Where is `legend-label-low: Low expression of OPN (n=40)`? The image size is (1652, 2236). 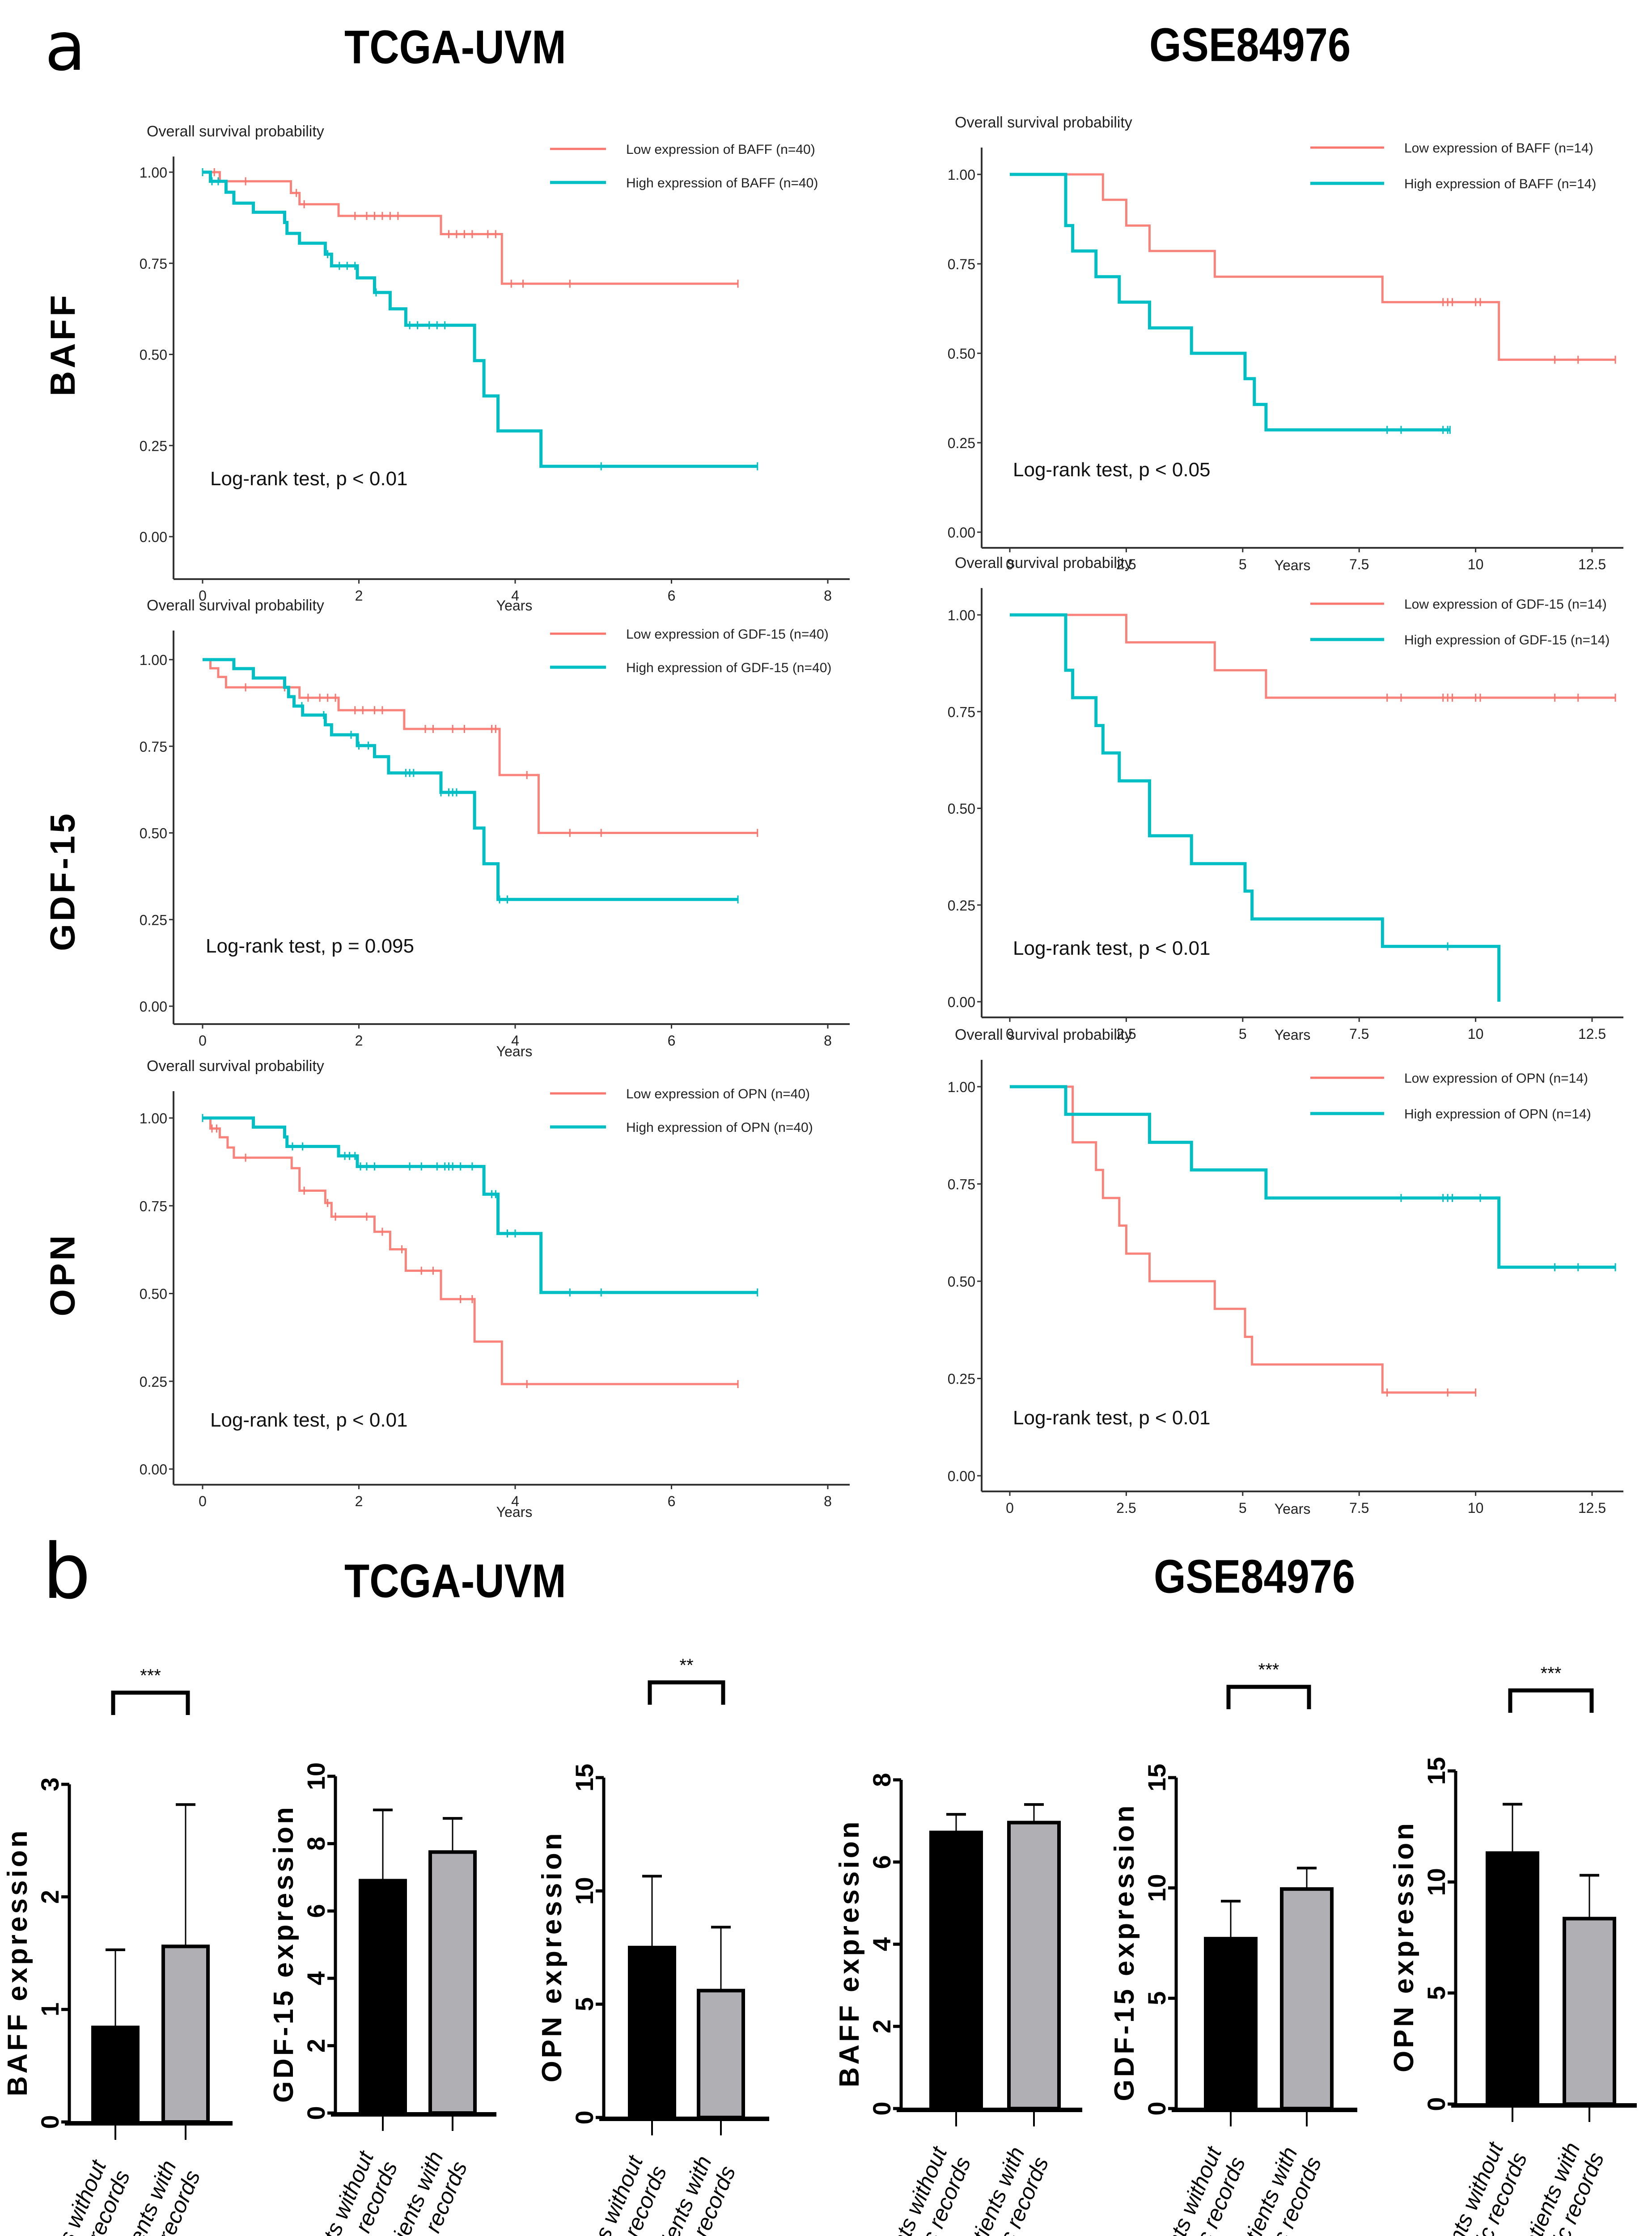
legend-label-low: Low expression of OPN (n=40) is located at coordinates (718, 1094).